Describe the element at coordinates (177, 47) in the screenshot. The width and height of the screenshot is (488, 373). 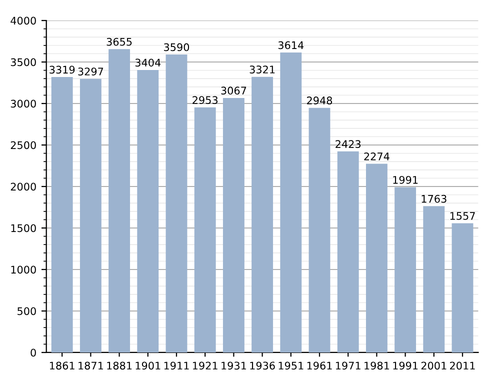
I see `data-label: 3590` at that location.